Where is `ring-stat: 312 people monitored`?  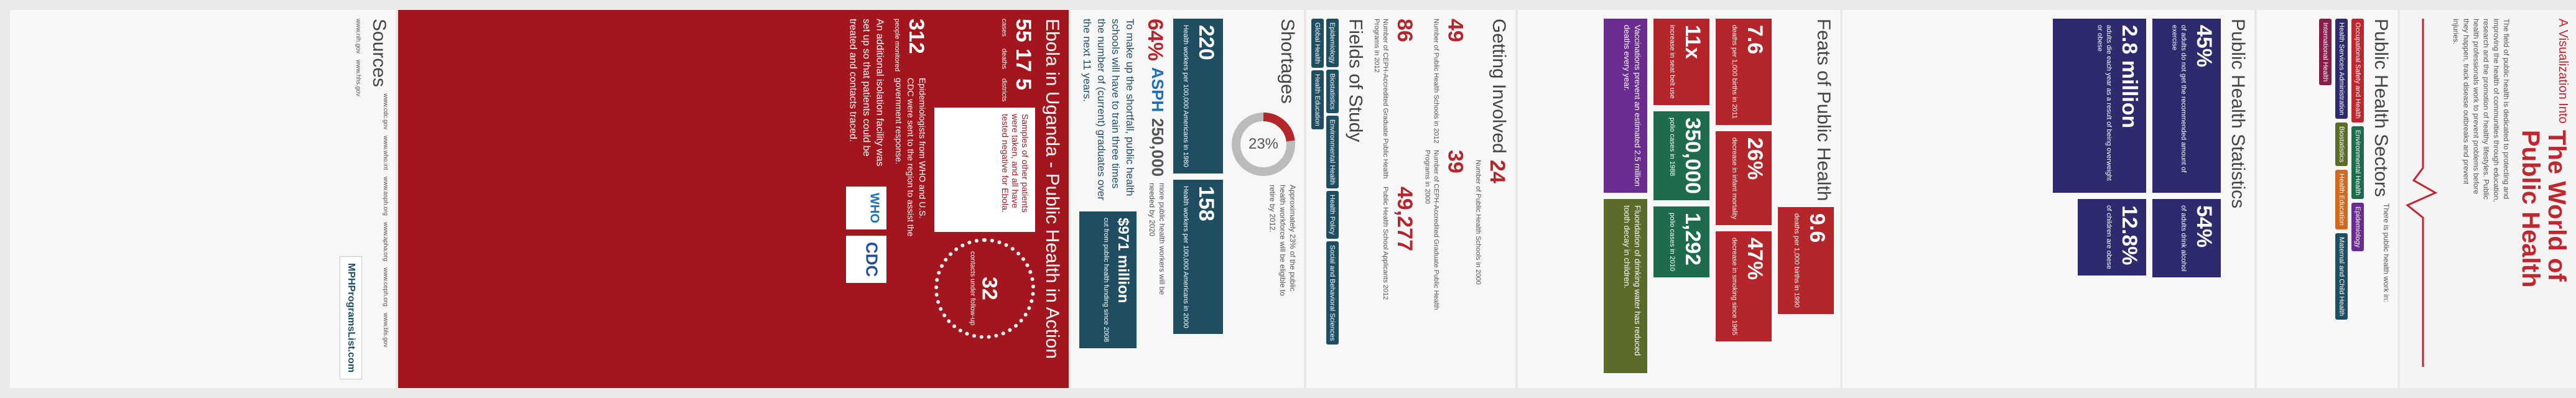 ring-stat: 312 people monitored is located at coordinates (910, 45).